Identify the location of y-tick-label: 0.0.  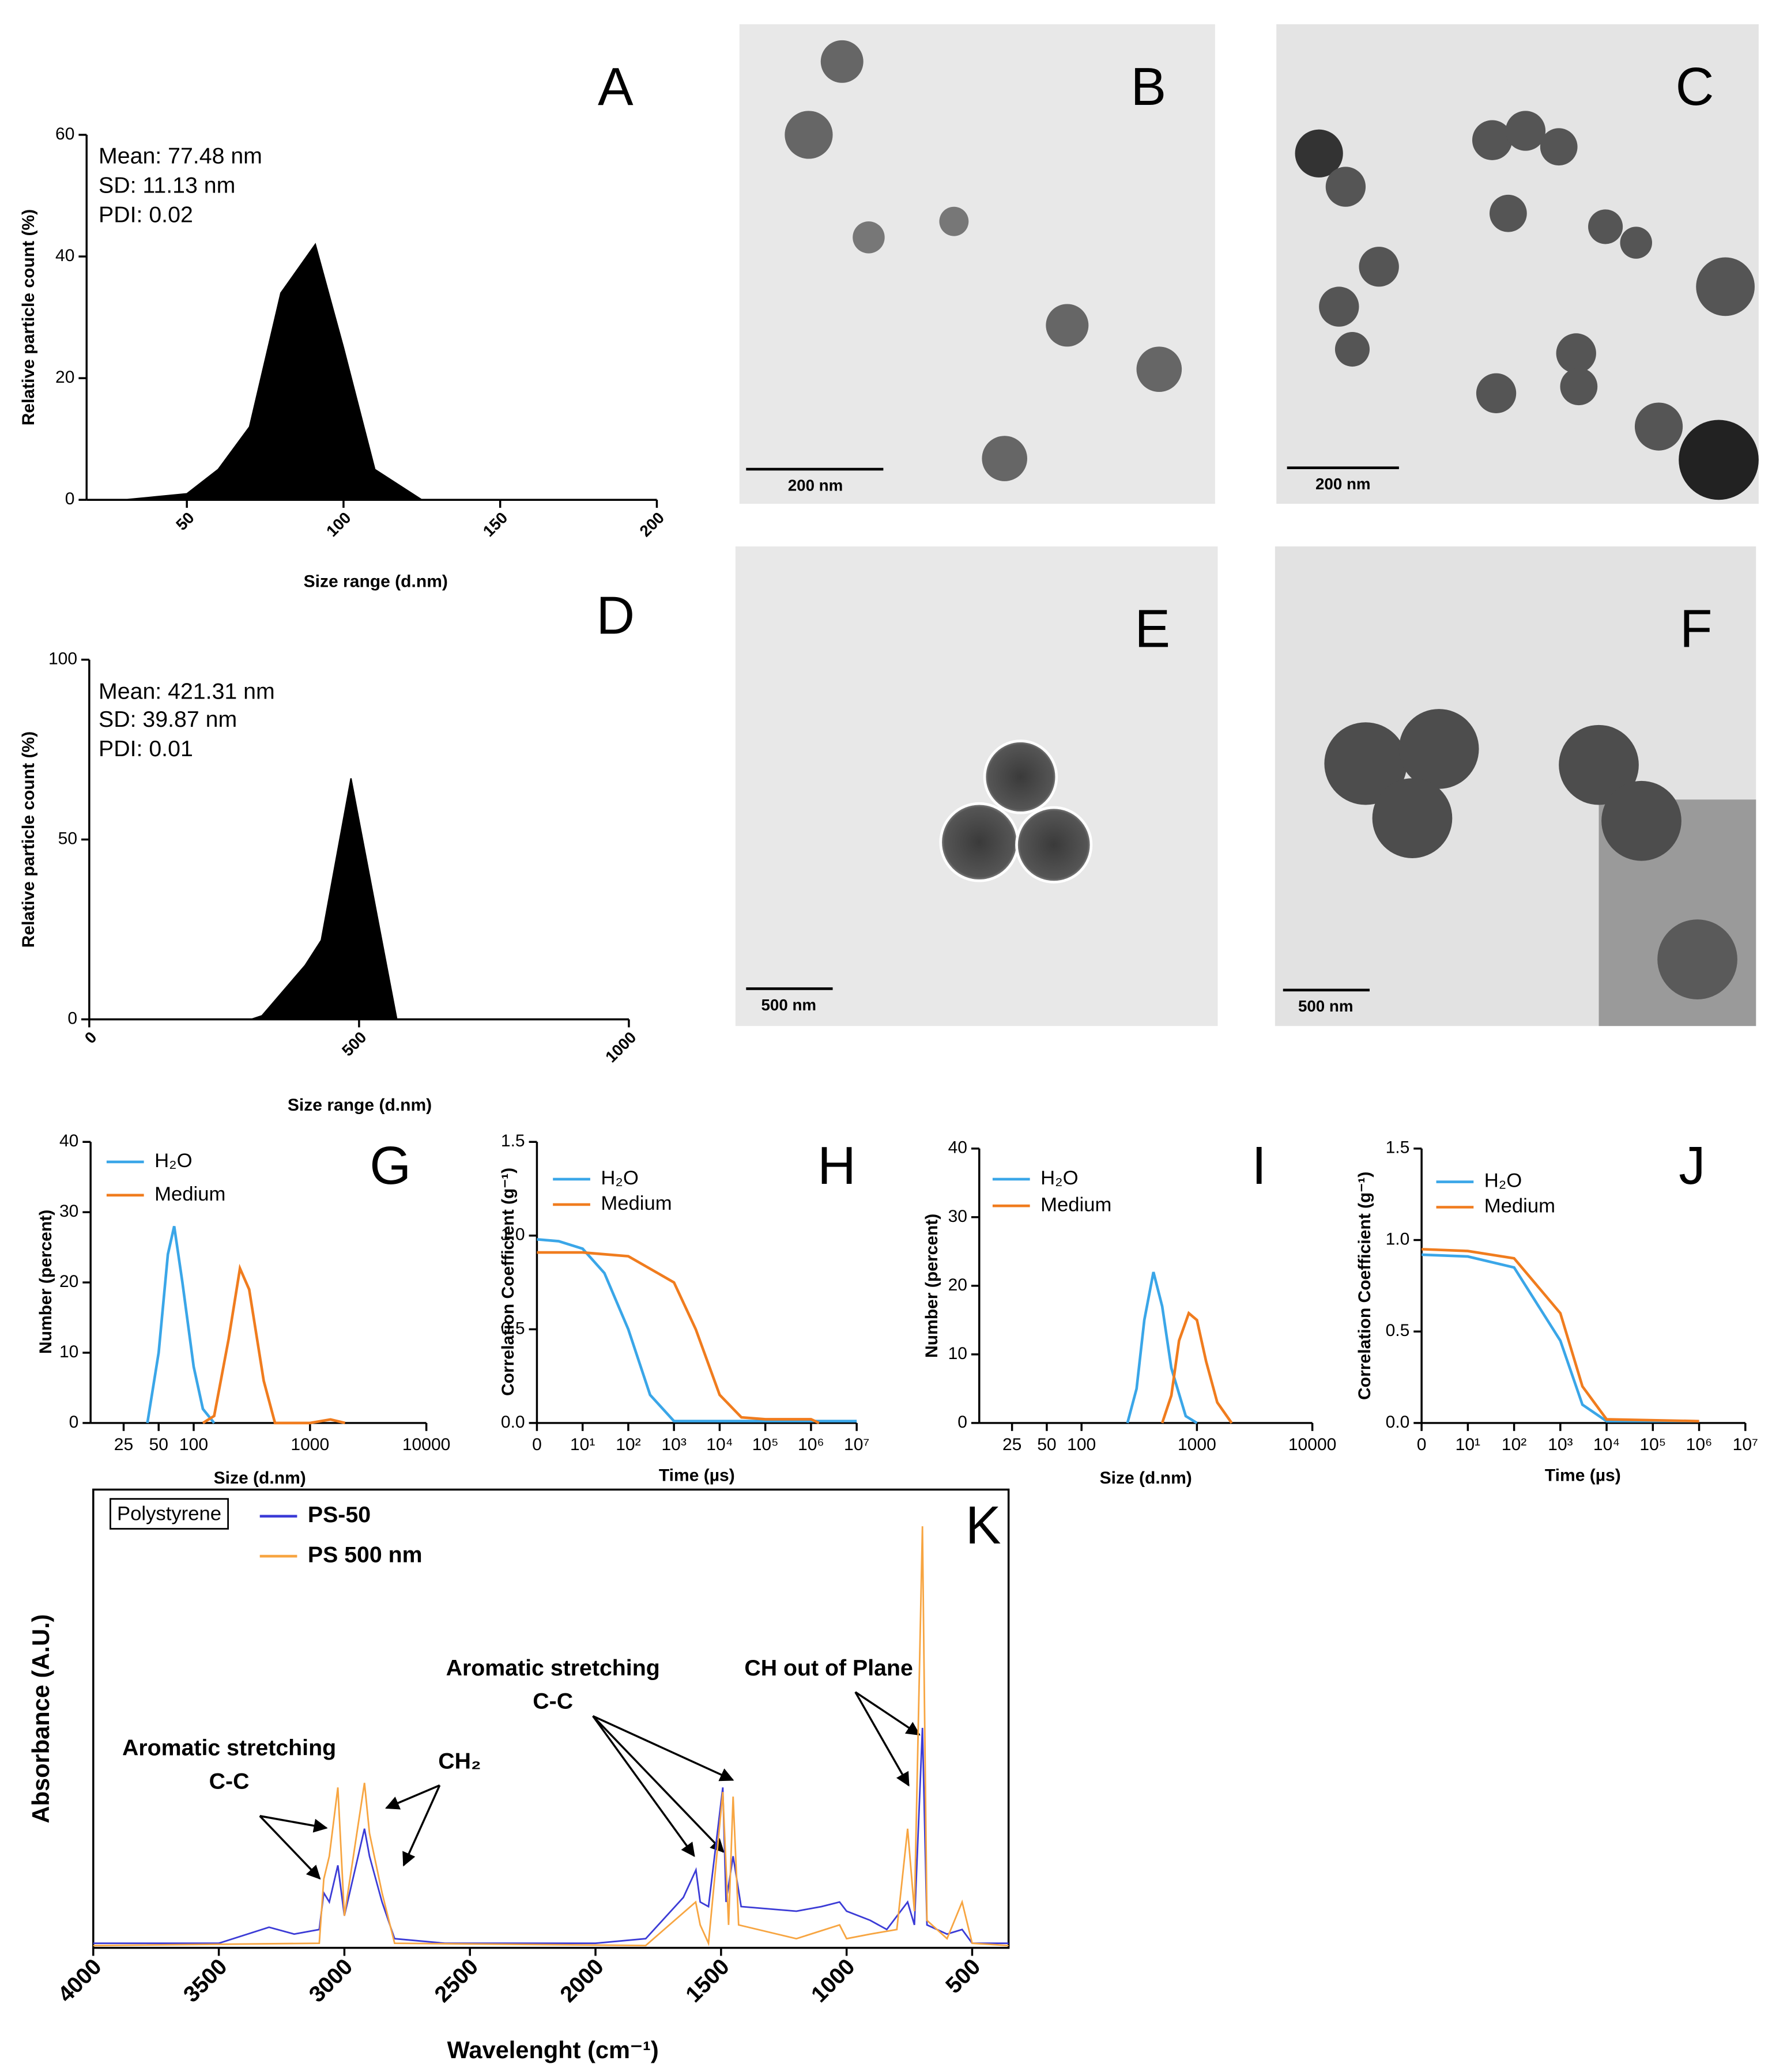
(1398, 1422).